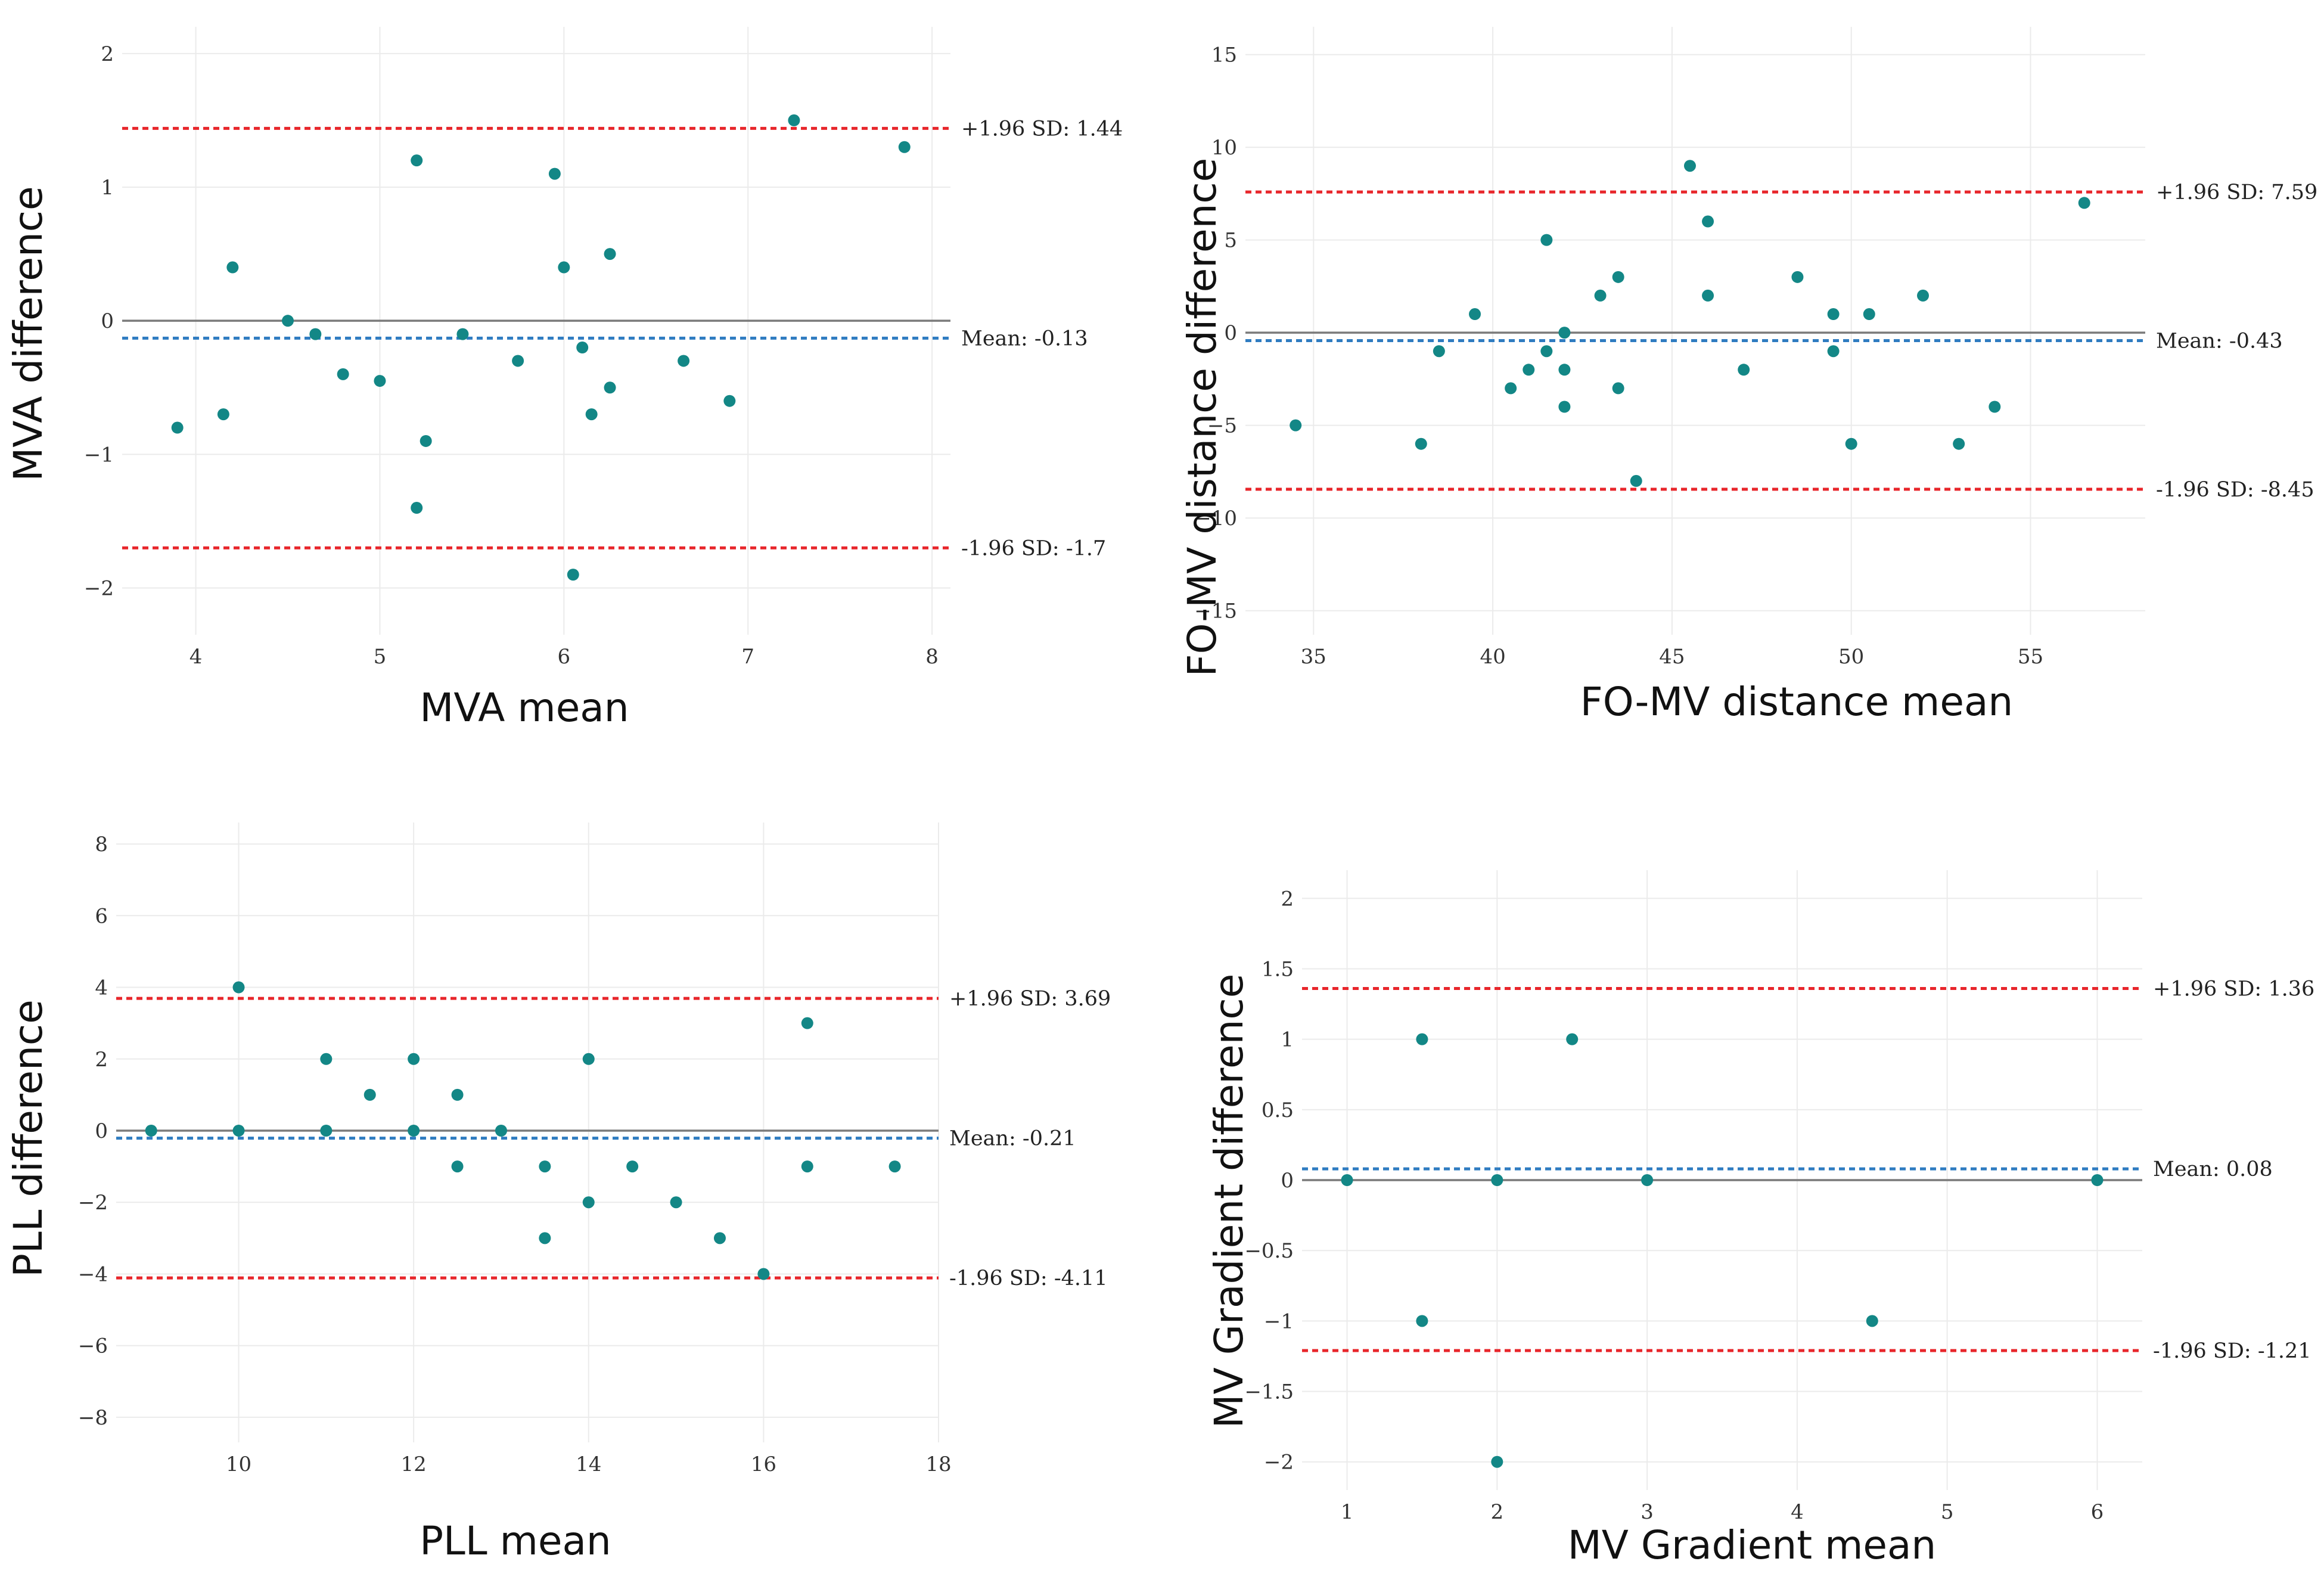  Describe the element at coordinates (1229, 1201) in the screenshot. I see `y-axis-title: MV Gradient difference` at that location.